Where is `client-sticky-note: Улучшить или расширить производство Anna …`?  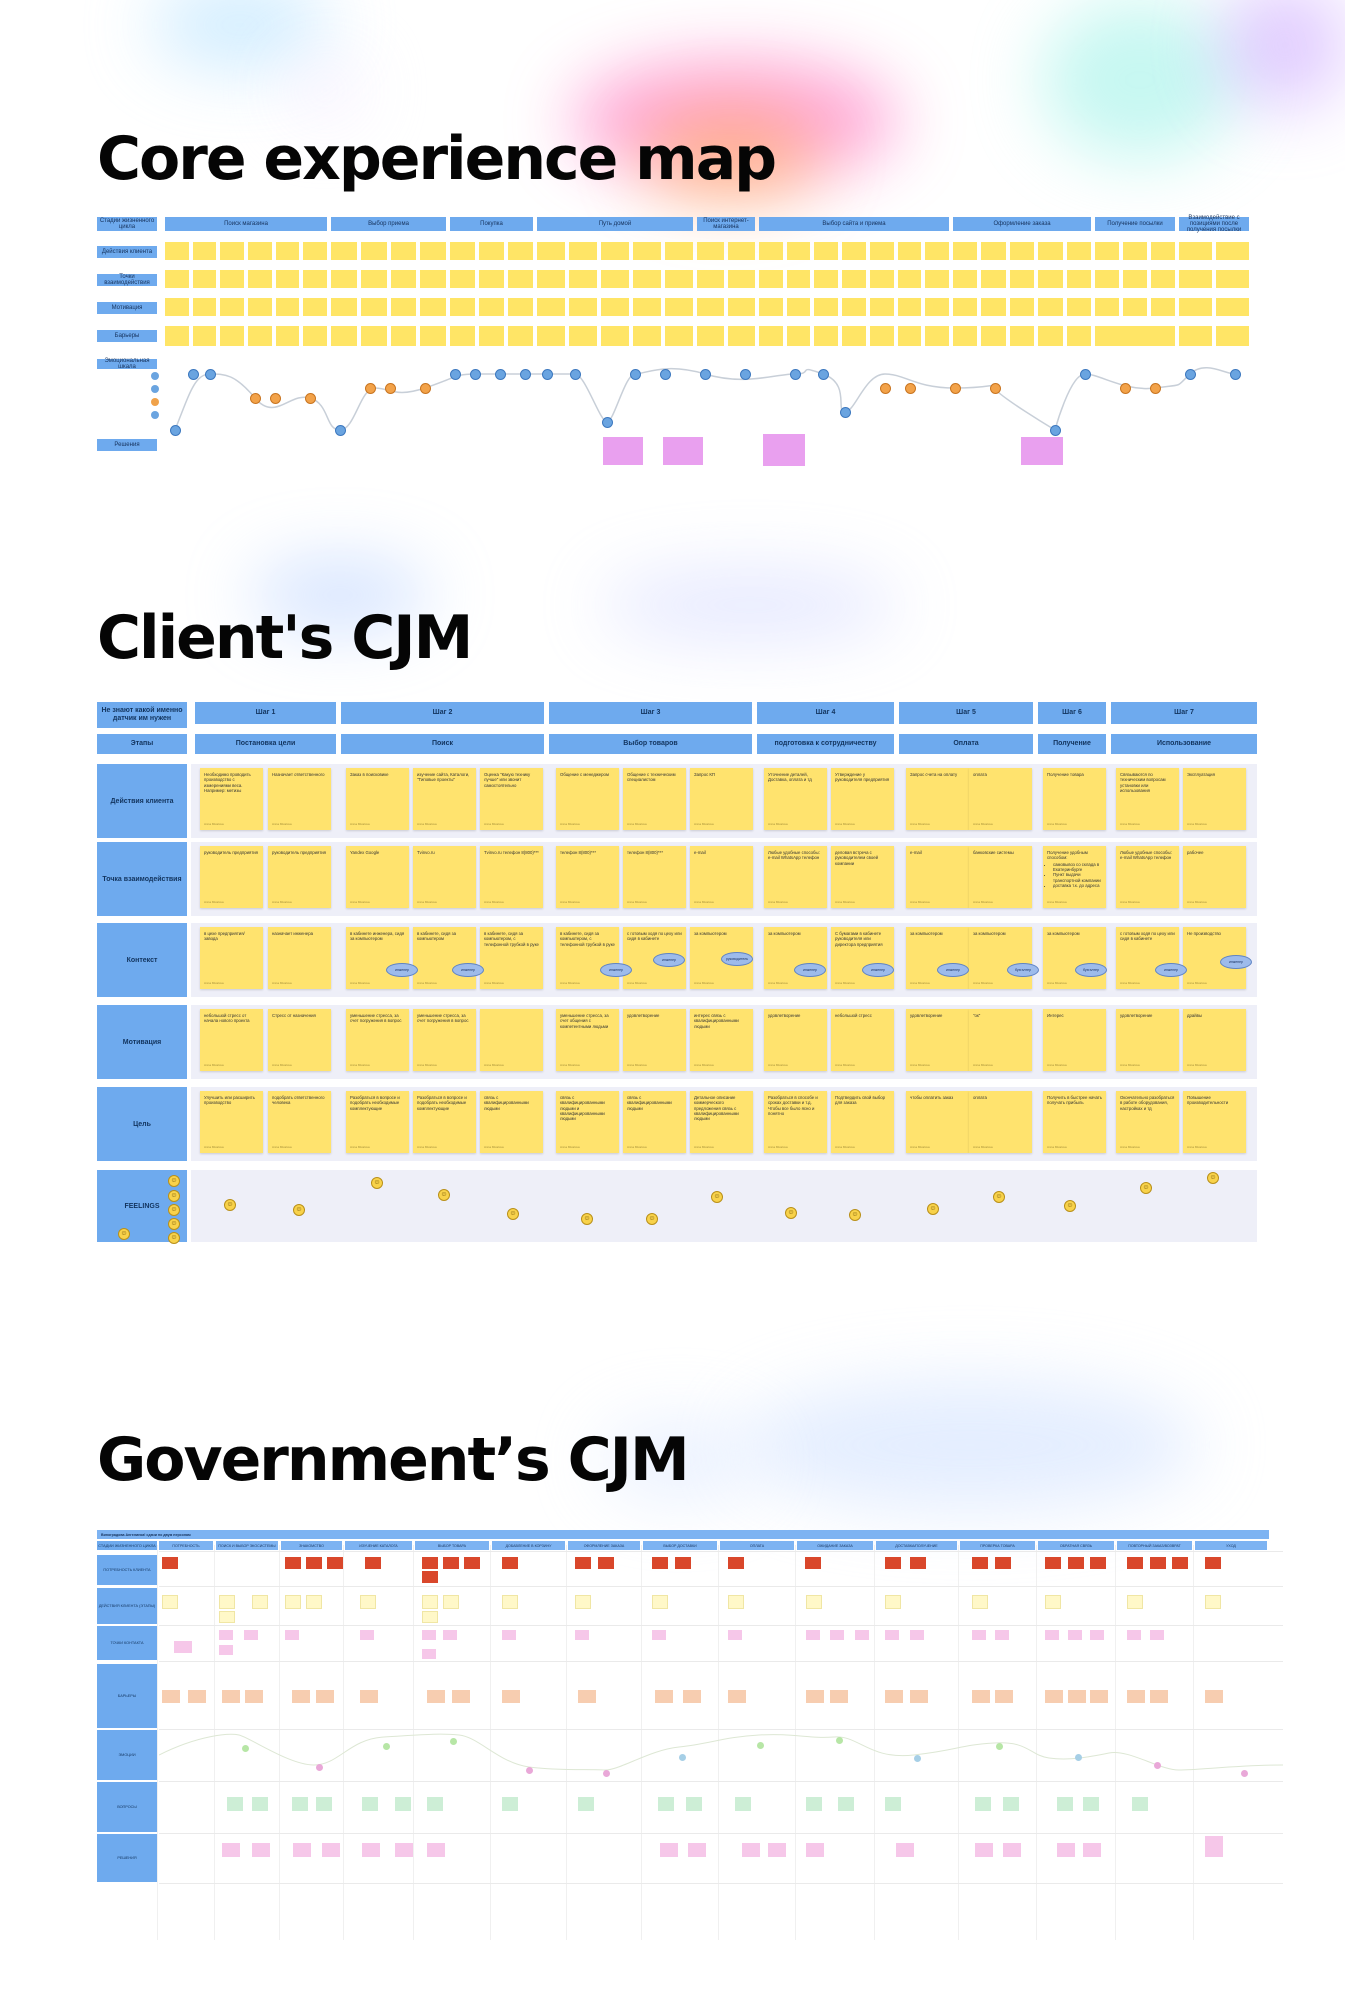 client-sticky-note: Улучшить или расширить производство Anna … is located at coordinates (231, 1122).